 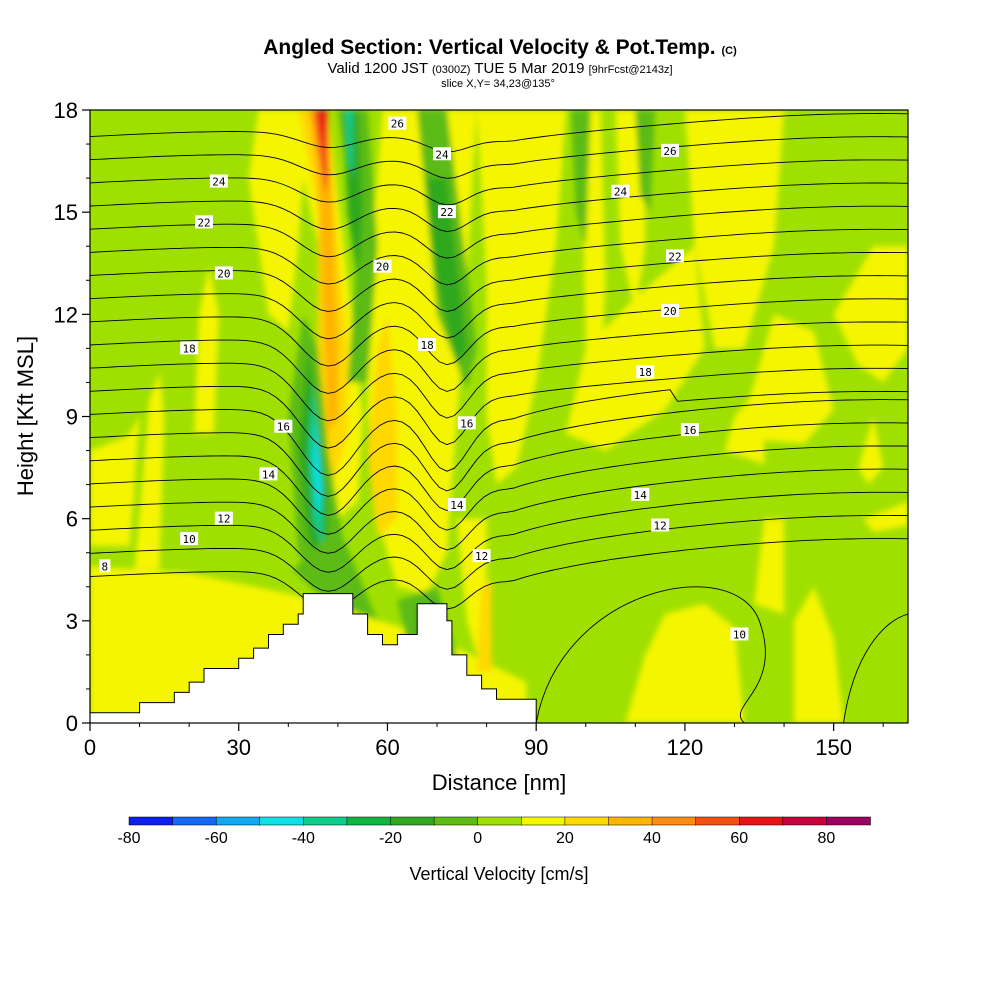 What do you see at coordinates (72, 519) in the screenshot?
I see `y-tick-label: 6` at bounding box center [72, 519].